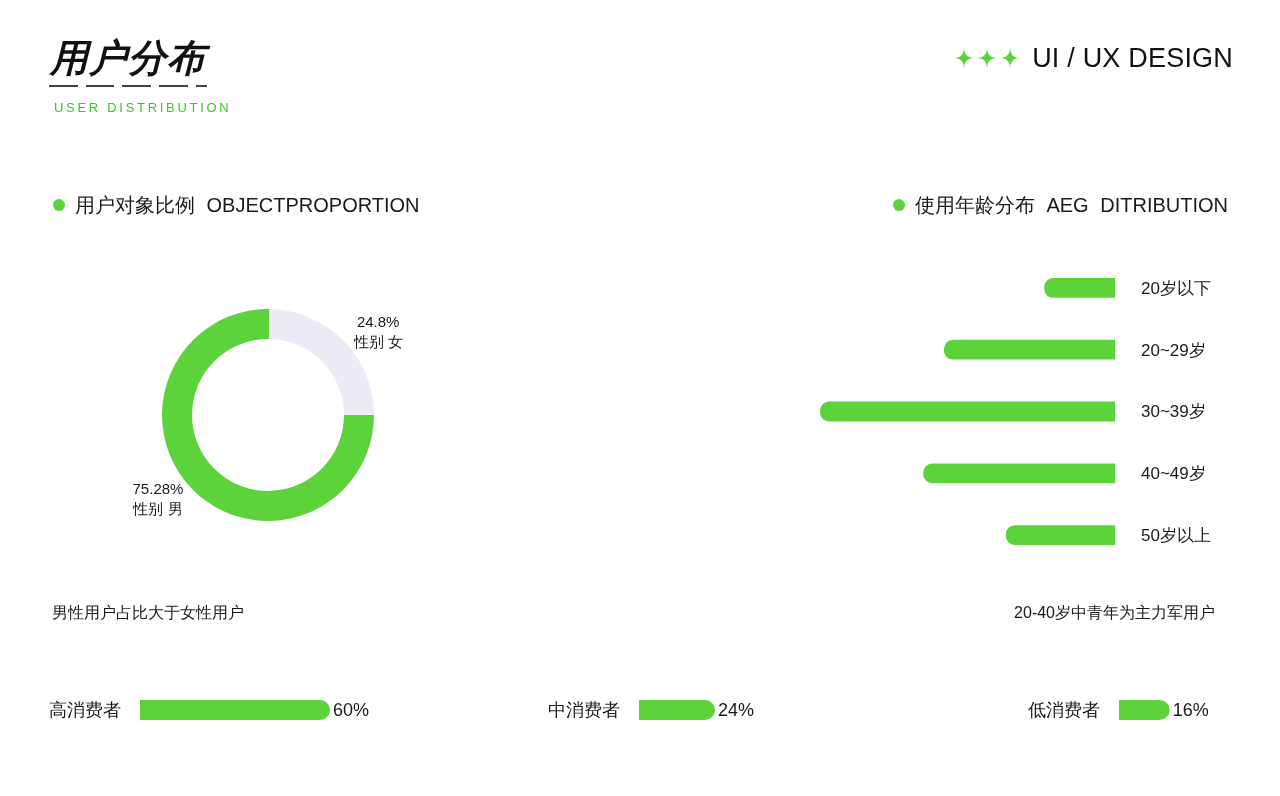 The width and height of the screenshot is (1280, 796). I want to click on chart-title: 使用年龄分布 AEG DITRIBUTION, so click(1071, 205).